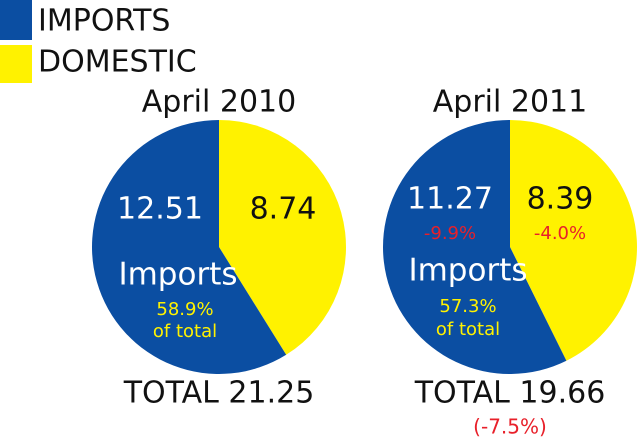 This screenshot has width=640, height=448. What do you see at coordinates (467, 306) in the screenshot?
I see `share-label: 57.3%` at bounding box center [467, 306].